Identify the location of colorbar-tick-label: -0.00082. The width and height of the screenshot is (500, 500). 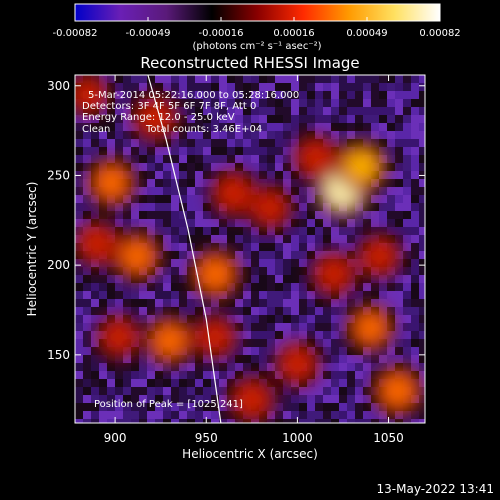
(75, 33).